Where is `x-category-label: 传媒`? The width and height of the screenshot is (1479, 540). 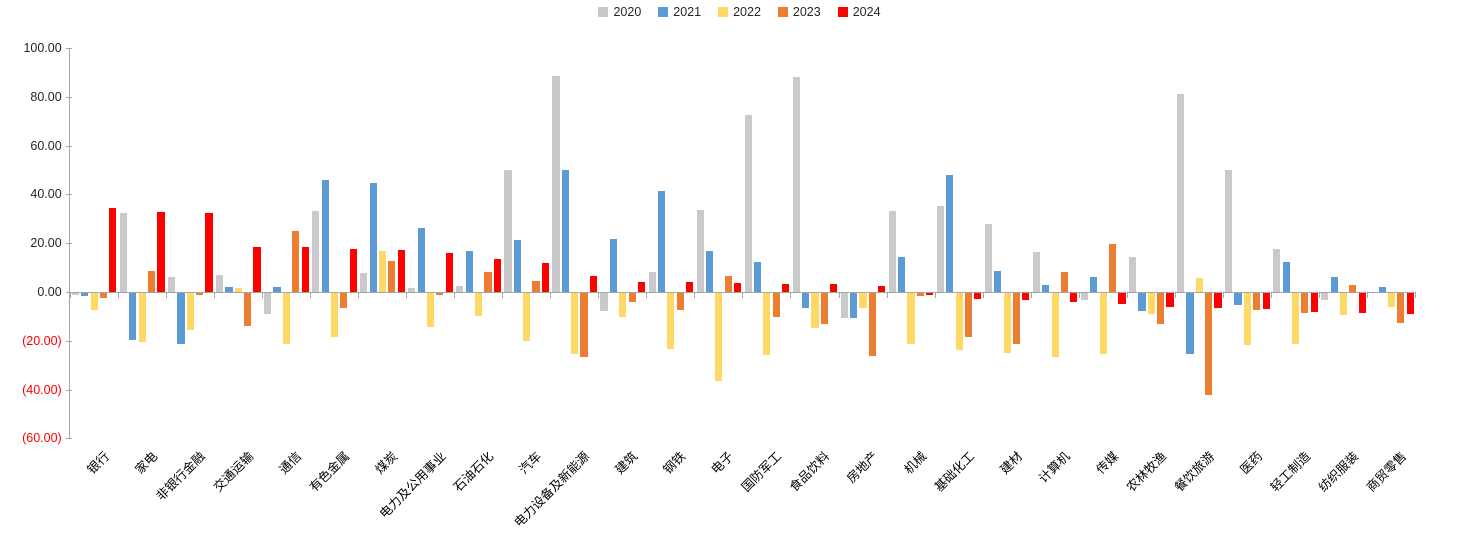 x-category-label: 传媒 is located at coordinates (1107, 463).